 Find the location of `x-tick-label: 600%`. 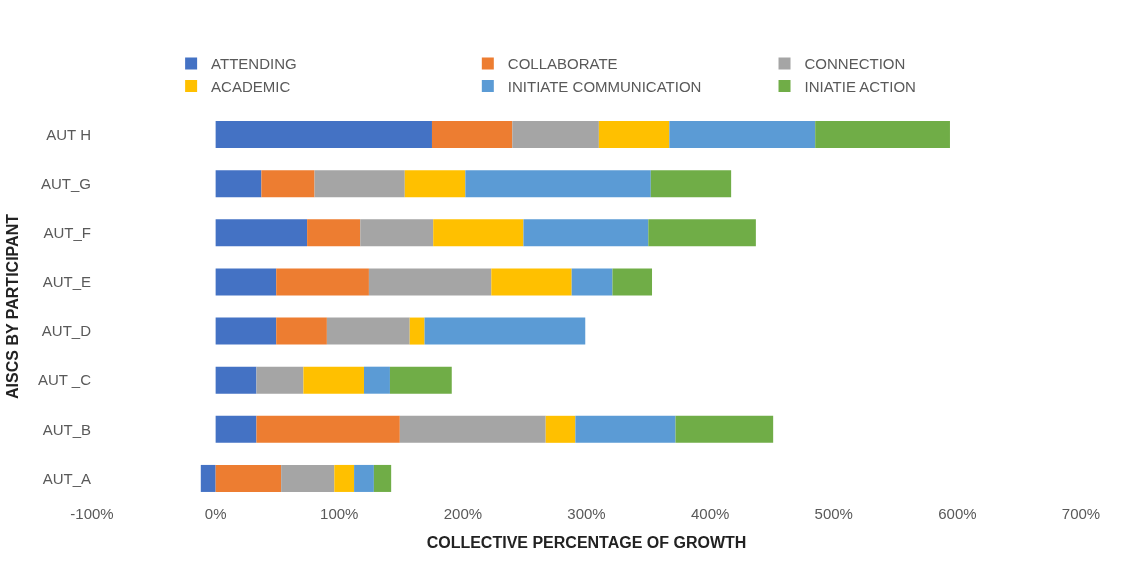

x-tick-label: 600% is located at coordinates (957, 513).